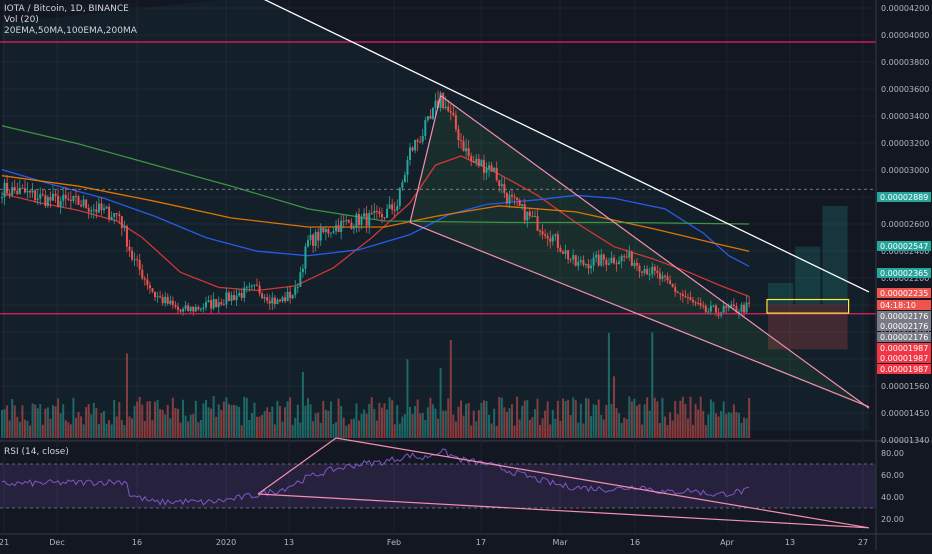 The image size is (932, 554). Describe the element at coordinates (904, 348) in the screenshot. I see `price-badge` at that location.